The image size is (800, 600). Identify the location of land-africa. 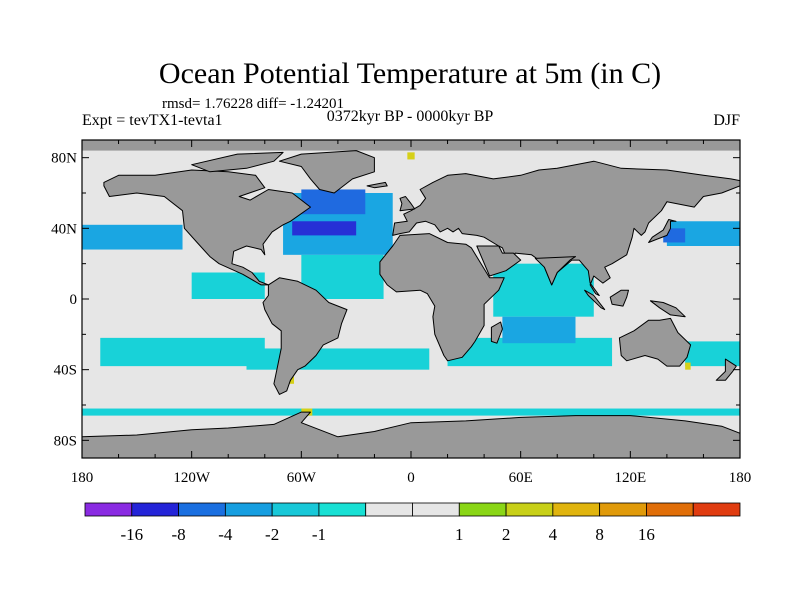
(442, 297).